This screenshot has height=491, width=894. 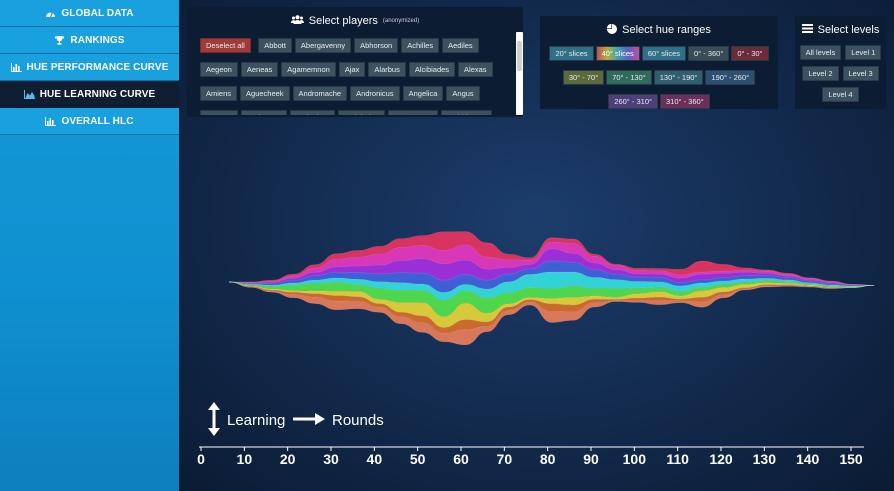 I want to click on player-button: Agamemnon, so click(x=308, y=69).